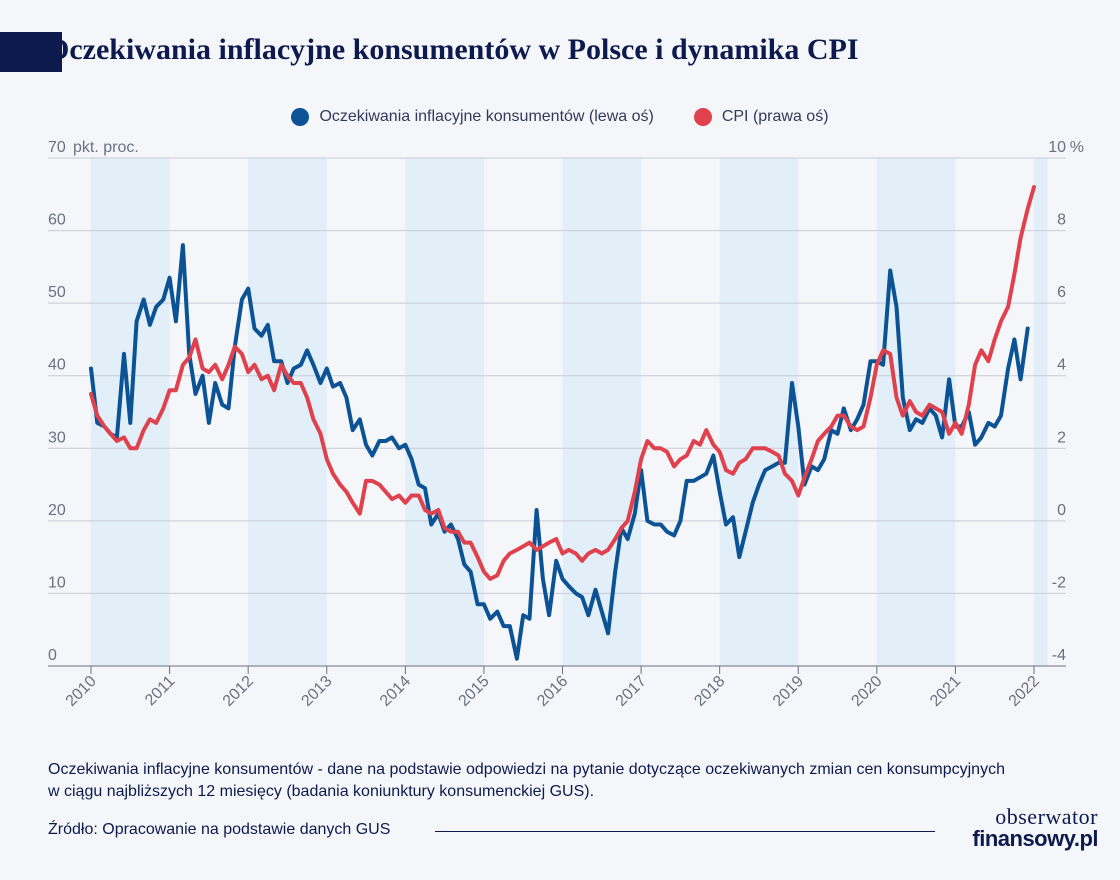  I want to click on right-tick-label: 0, so click(1061, 510).